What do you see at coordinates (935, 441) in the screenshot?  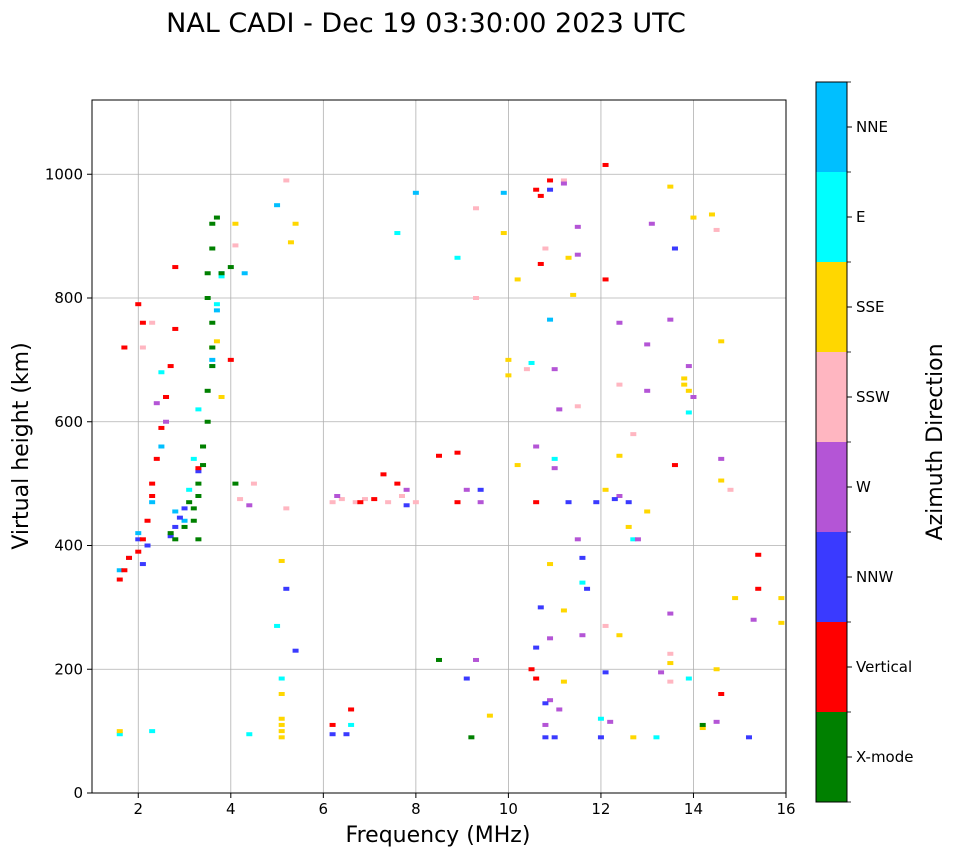 I see `colorbar-label: Azimuth Direction` at bounding box center [935, 441].